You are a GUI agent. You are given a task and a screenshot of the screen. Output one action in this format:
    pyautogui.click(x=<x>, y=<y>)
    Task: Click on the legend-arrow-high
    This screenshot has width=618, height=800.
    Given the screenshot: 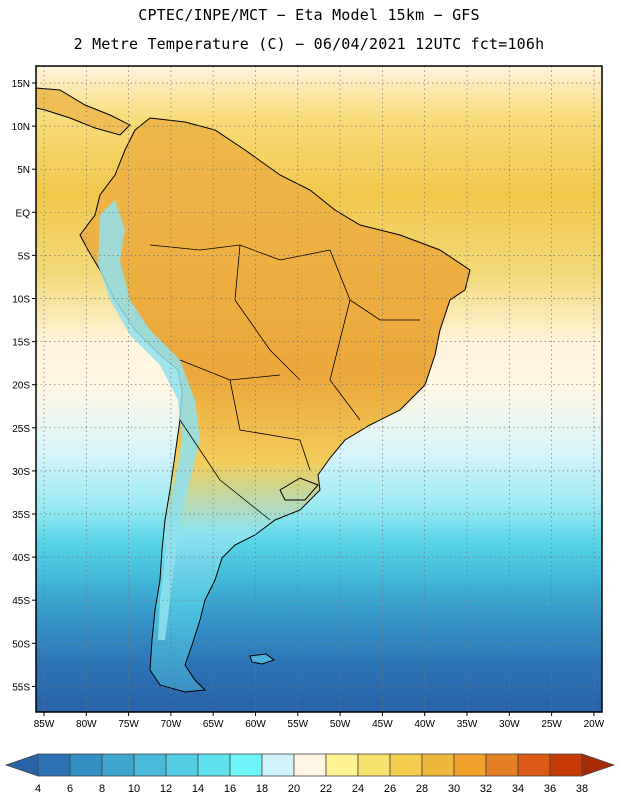 What is the action you would take?
    pyautogui.click(x=598, y=765)
    